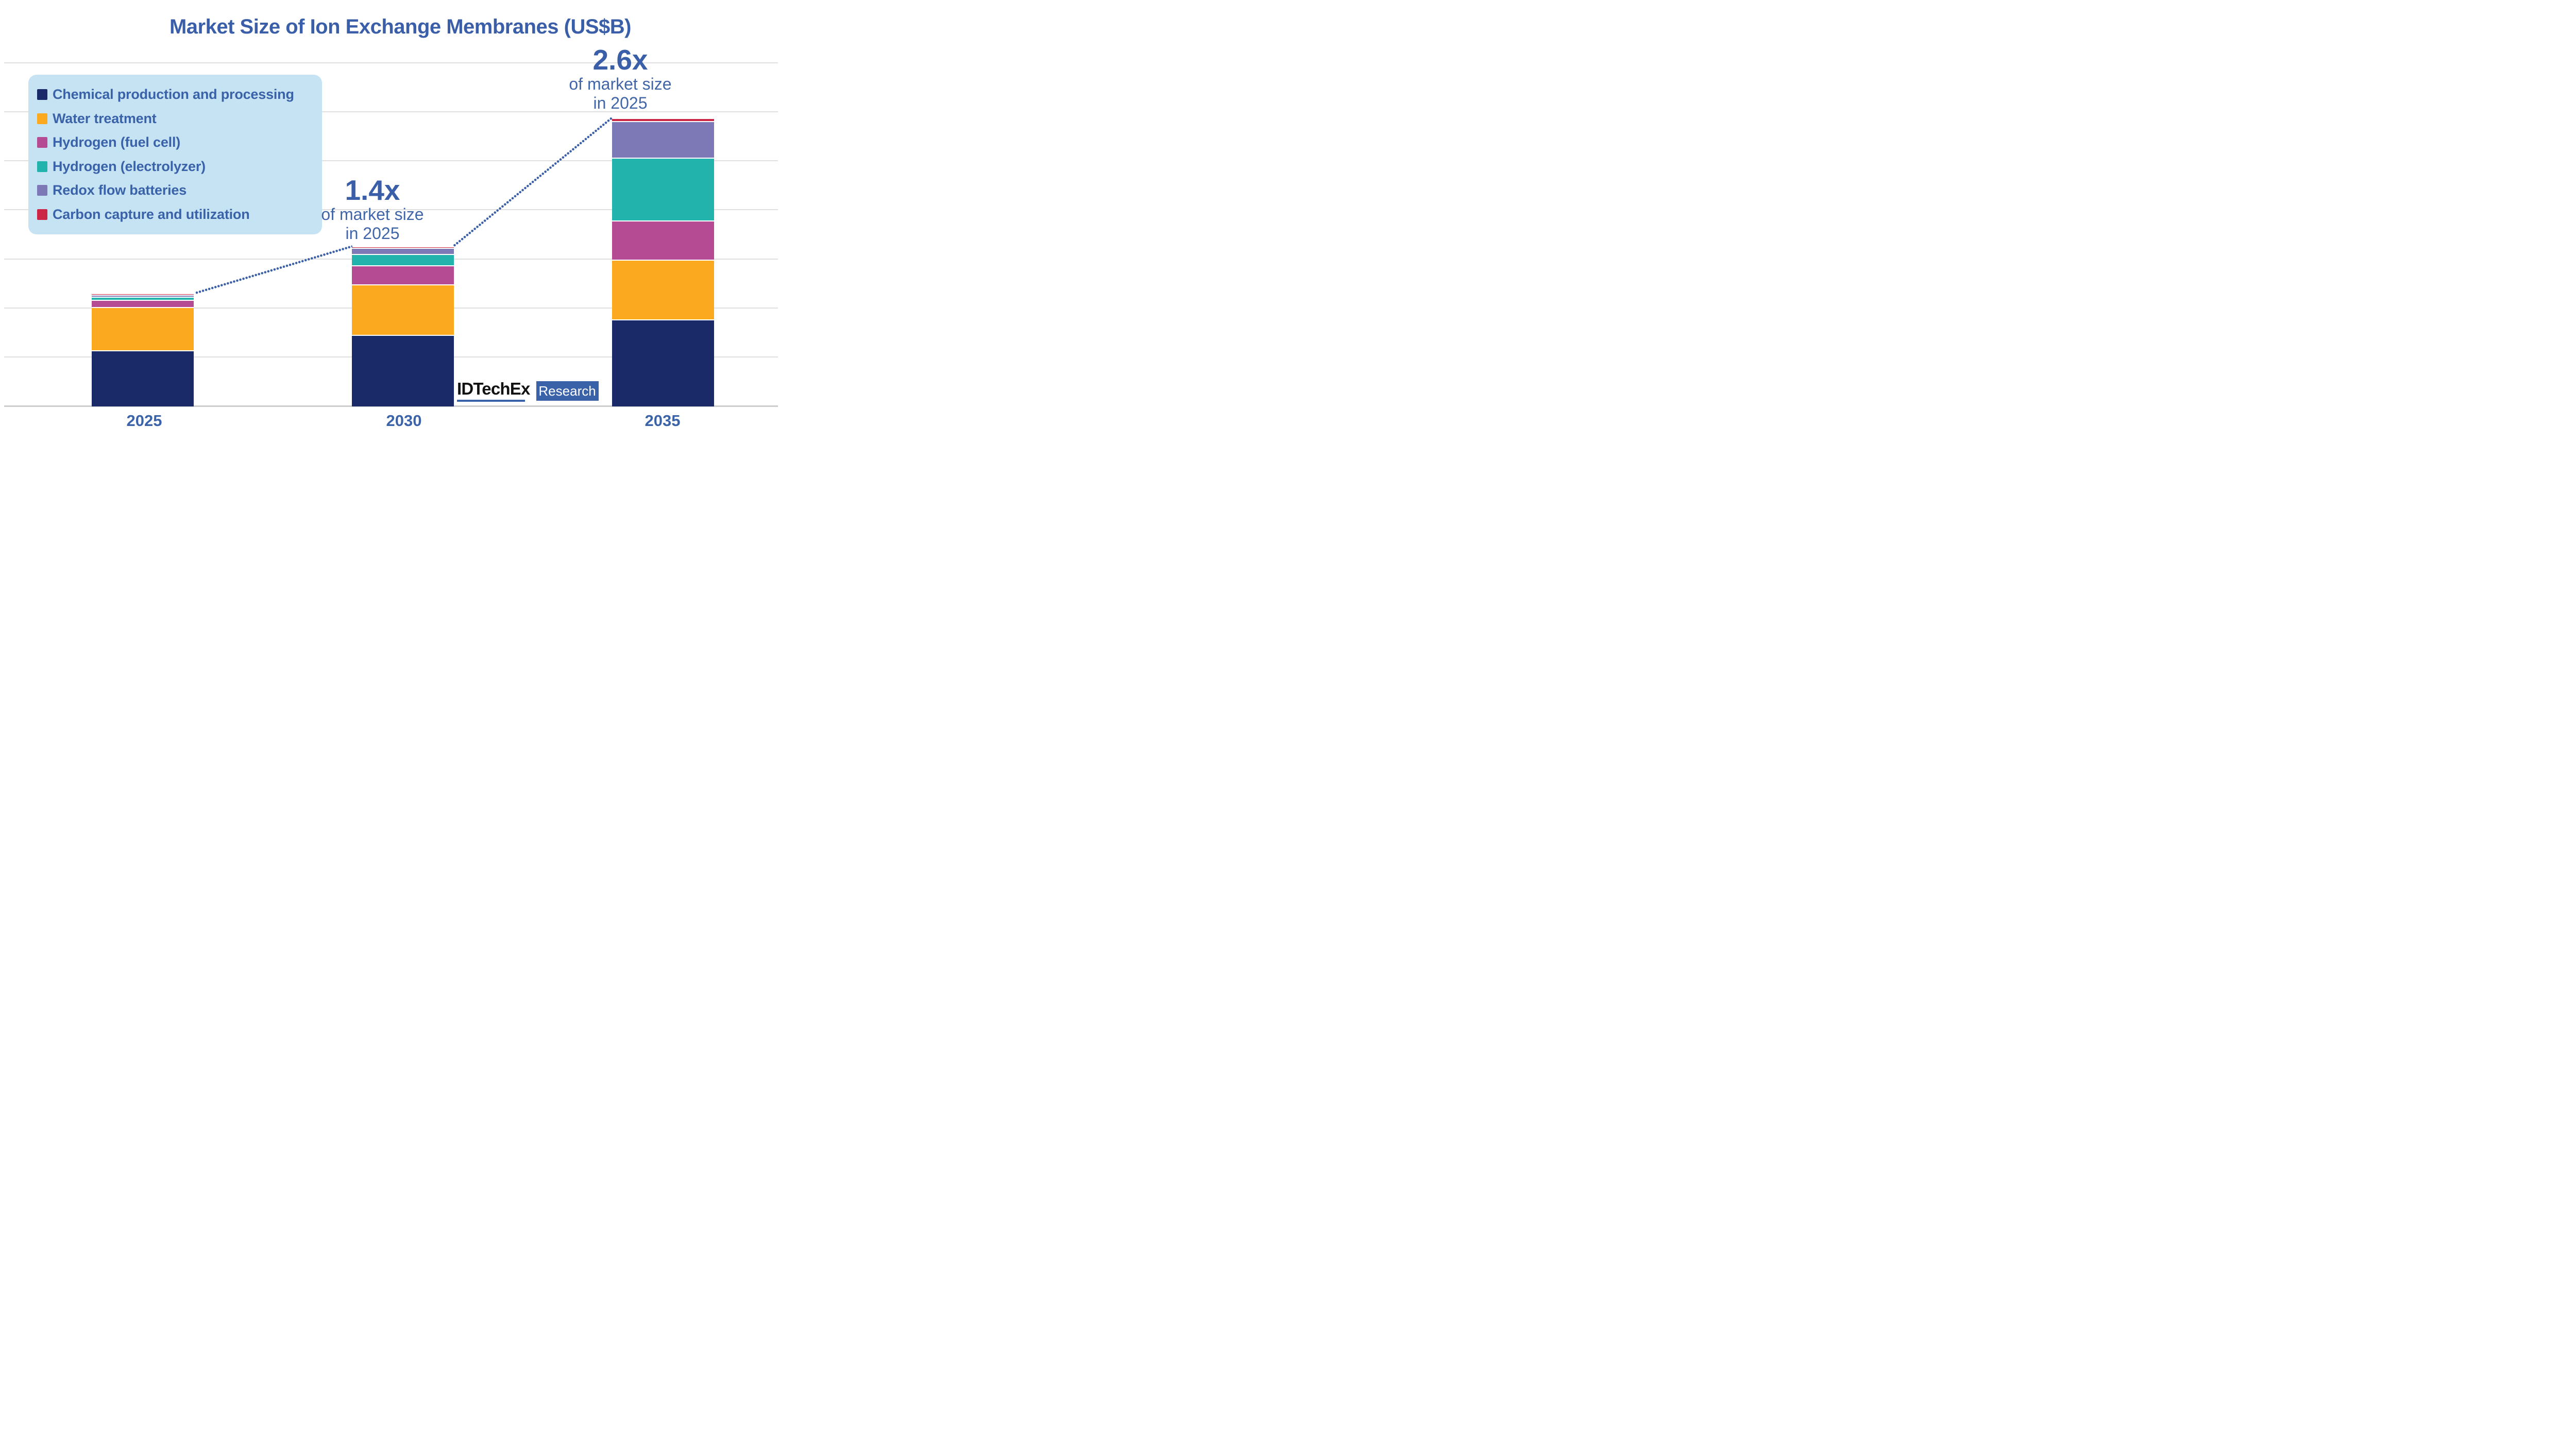 The height and width of the screenshot is (1449, 2576). Describe the element at coordinates (42, 214) in the screenshot. I see `legend-swatch-carbon-capture` at that location.